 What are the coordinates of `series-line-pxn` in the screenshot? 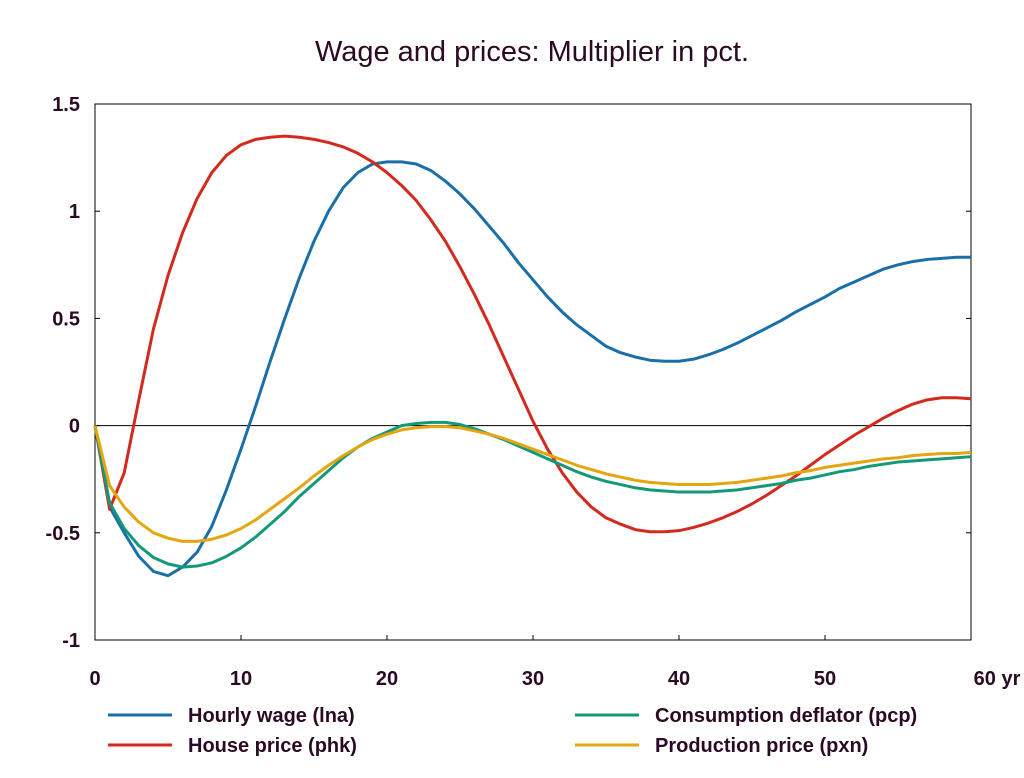 It's located at (532, 484).